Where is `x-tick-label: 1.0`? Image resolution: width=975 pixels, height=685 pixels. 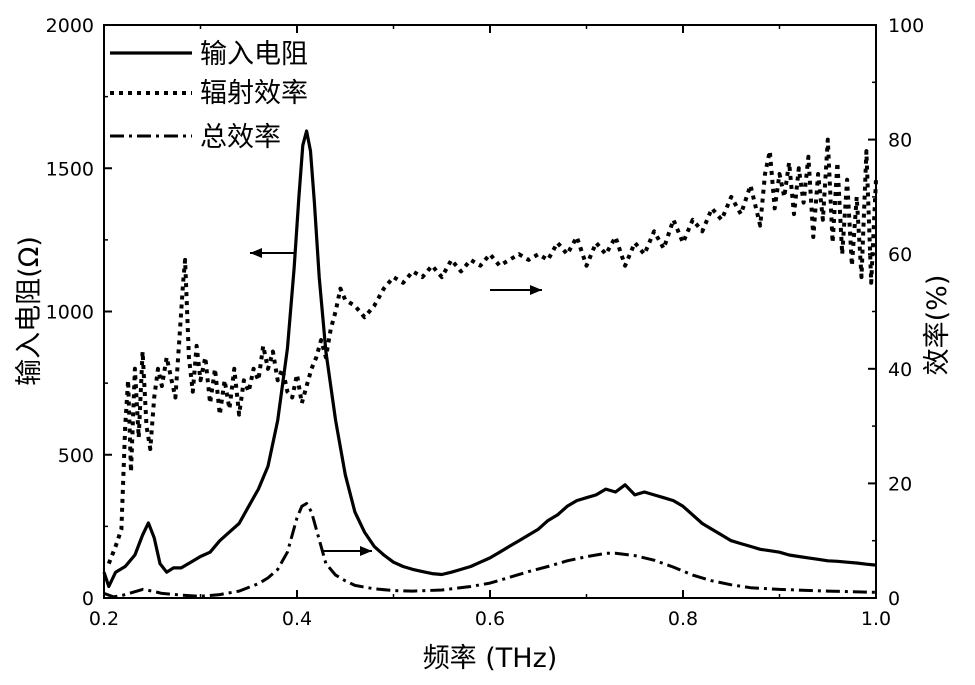 x-tick-label: 1.0 is located at coordinates (876, 619).